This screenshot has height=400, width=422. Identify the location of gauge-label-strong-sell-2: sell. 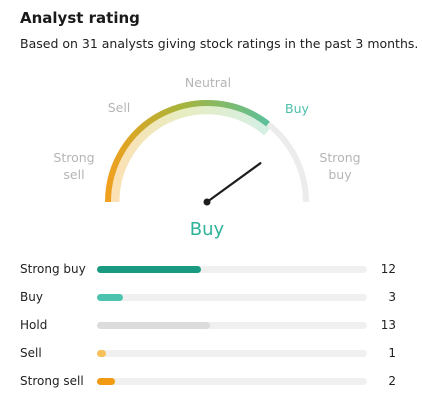
(73, 174).